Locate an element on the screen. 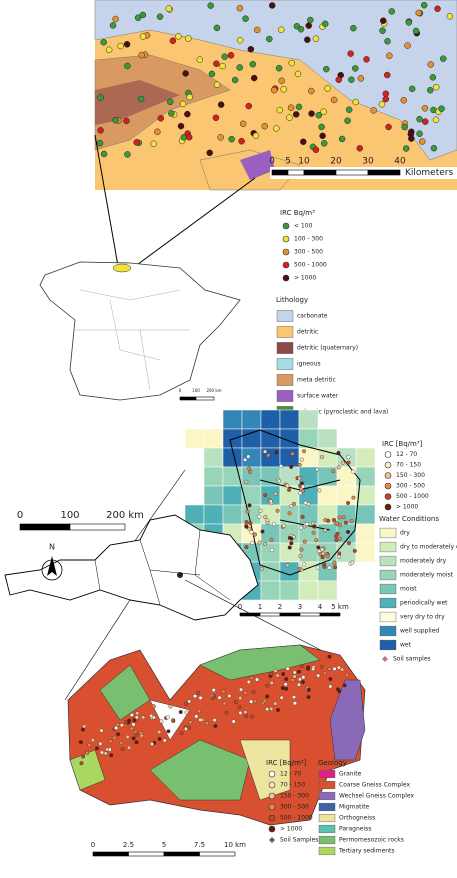 This screenshot has width=457, height=878. north-label: N is located at coordinates (52, 547).